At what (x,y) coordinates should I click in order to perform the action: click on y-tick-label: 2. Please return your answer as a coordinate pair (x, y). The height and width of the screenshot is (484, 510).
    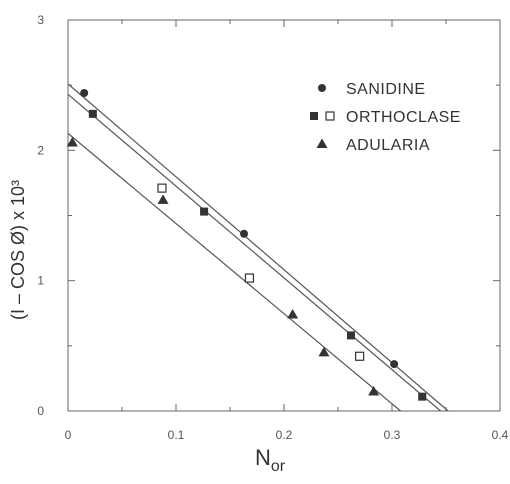
    Looking at the image, I should click on (40, 150).